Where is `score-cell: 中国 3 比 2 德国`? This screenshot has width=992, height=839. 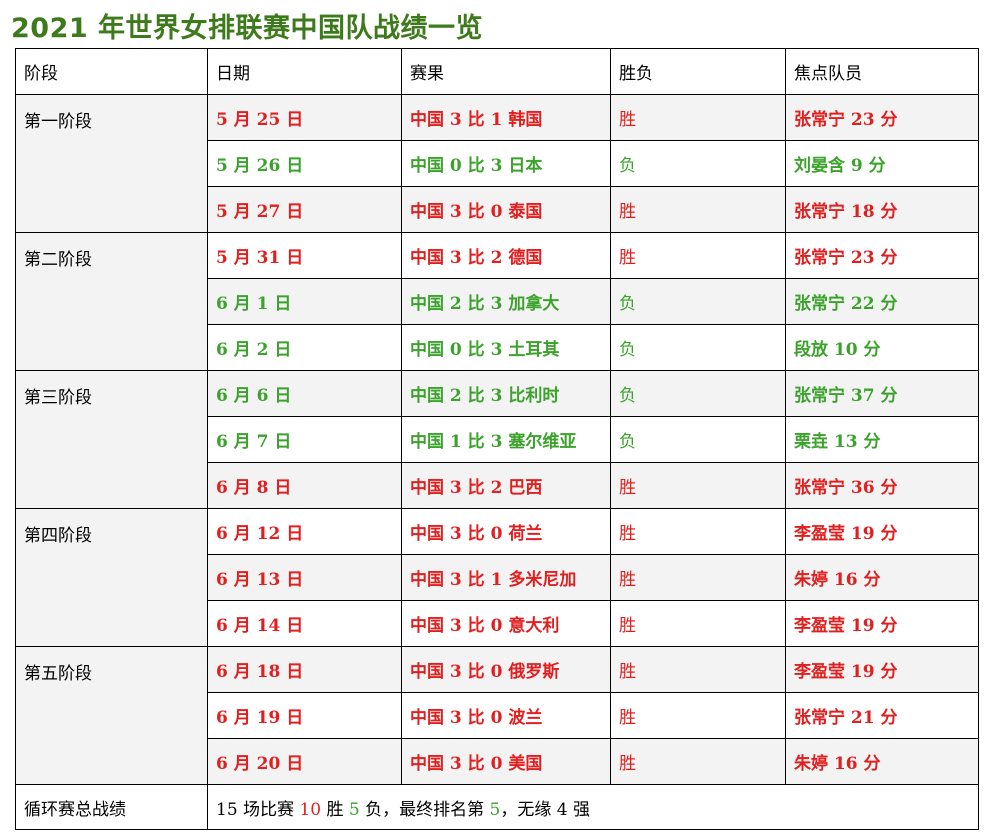
score-cell: 中国 3 比 2 德国 is located at coordinates (506, 255).